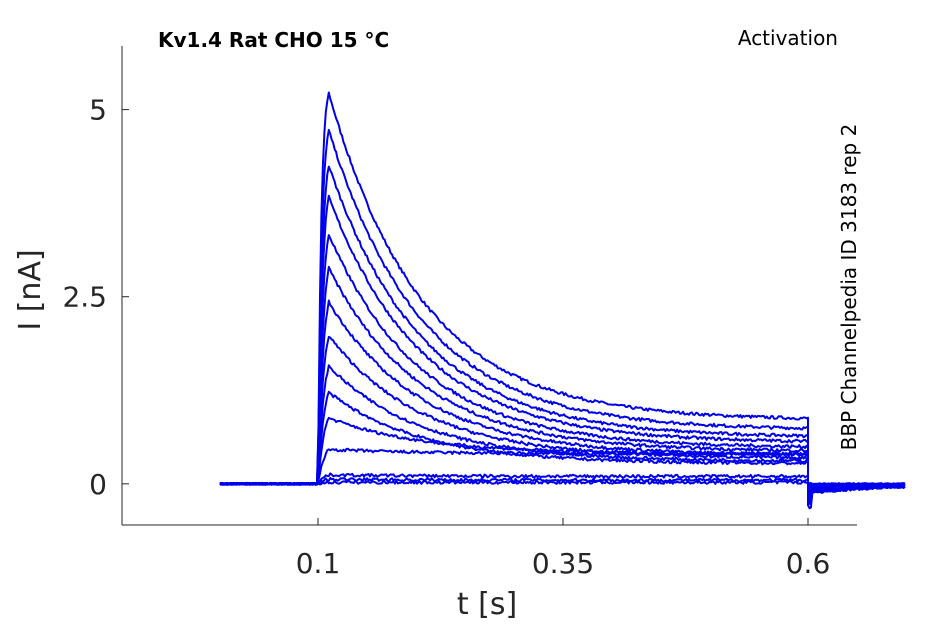 The image size is (945, 624). What do you see at coordinates (487, 604) in the screenshot?
I see `x-axis-label: t [s]` at bounding box center [487, 604].